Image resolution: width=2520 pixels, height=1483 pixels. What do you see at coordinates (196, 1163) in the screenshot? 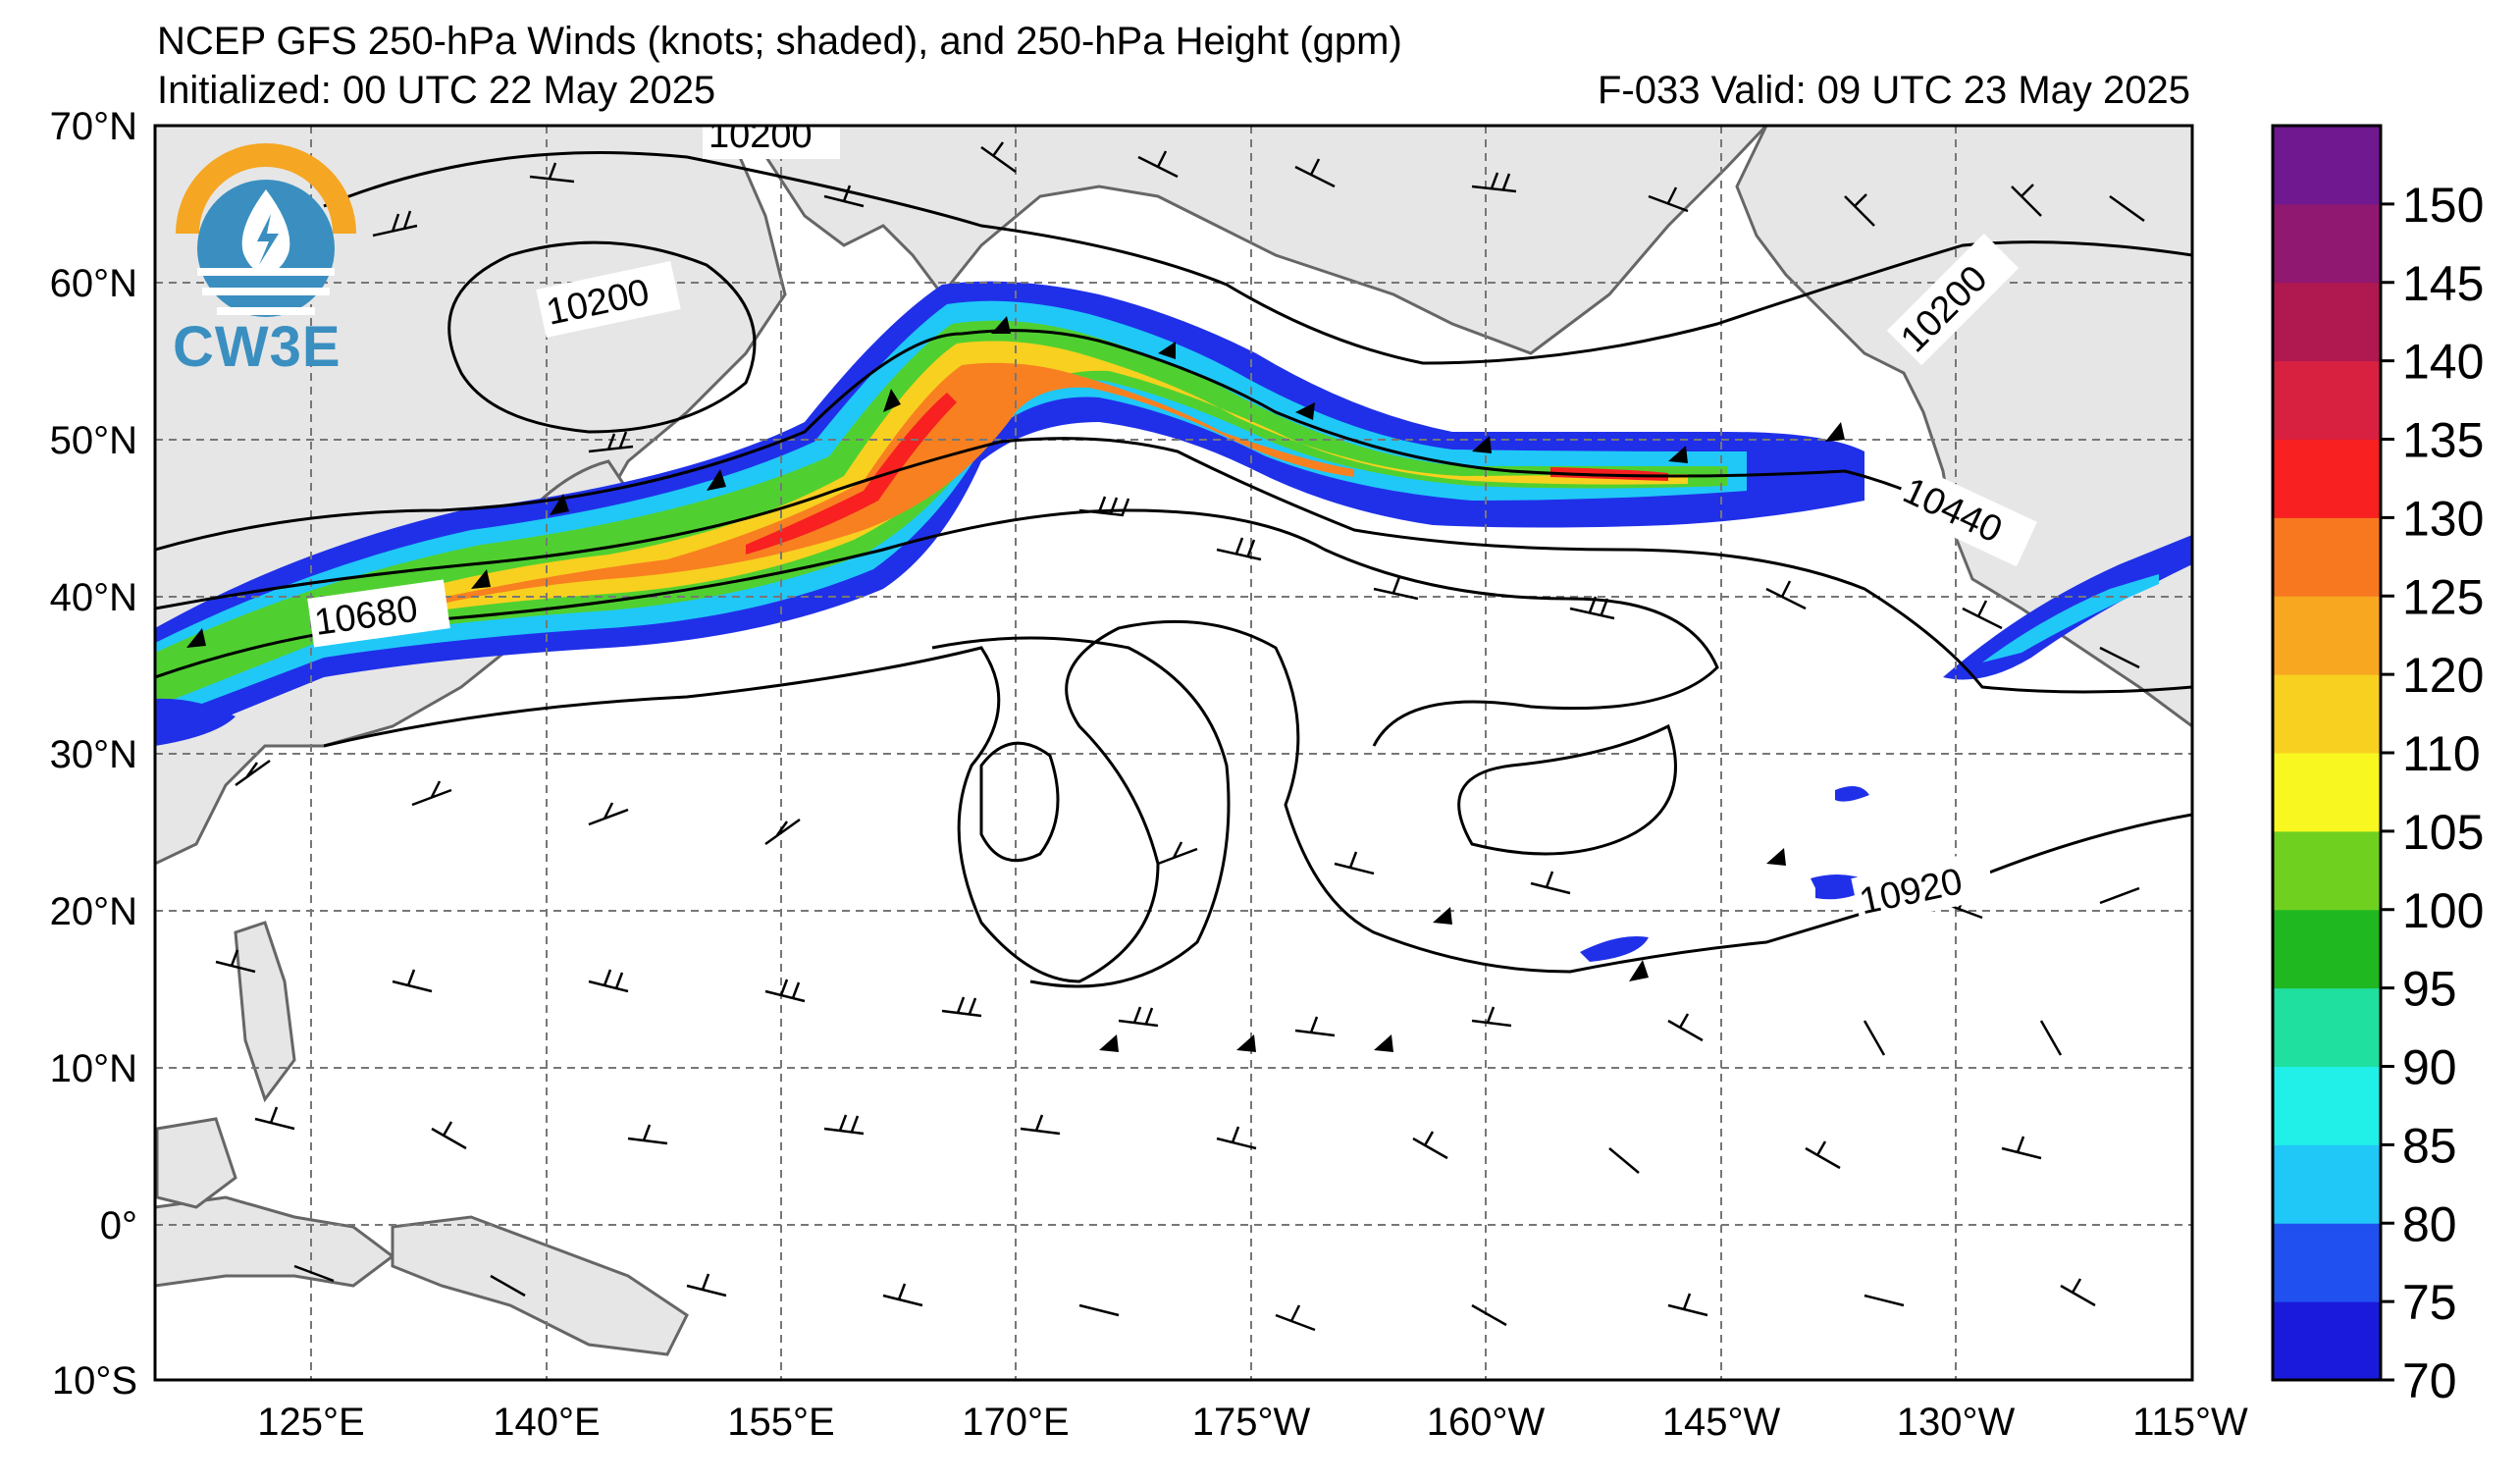
I see `land-borneo` at bounding box center [196, 1163].